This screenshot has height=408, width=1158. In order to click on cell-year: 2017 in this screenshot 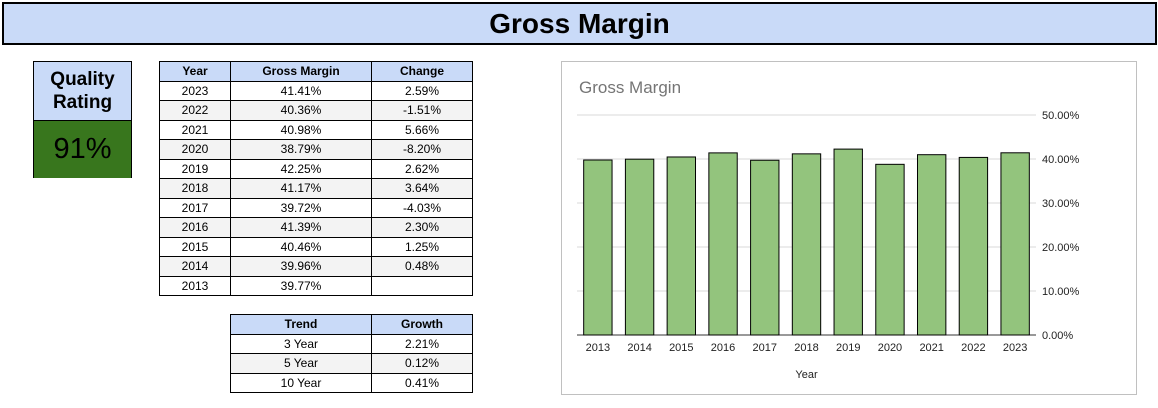, I will do `click(195, 207)`.